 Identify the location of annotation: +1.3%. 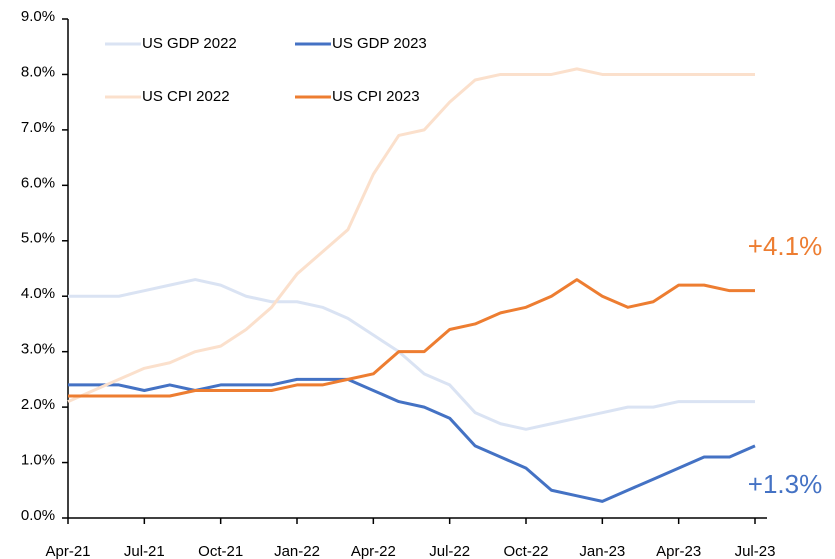
(785, 484).